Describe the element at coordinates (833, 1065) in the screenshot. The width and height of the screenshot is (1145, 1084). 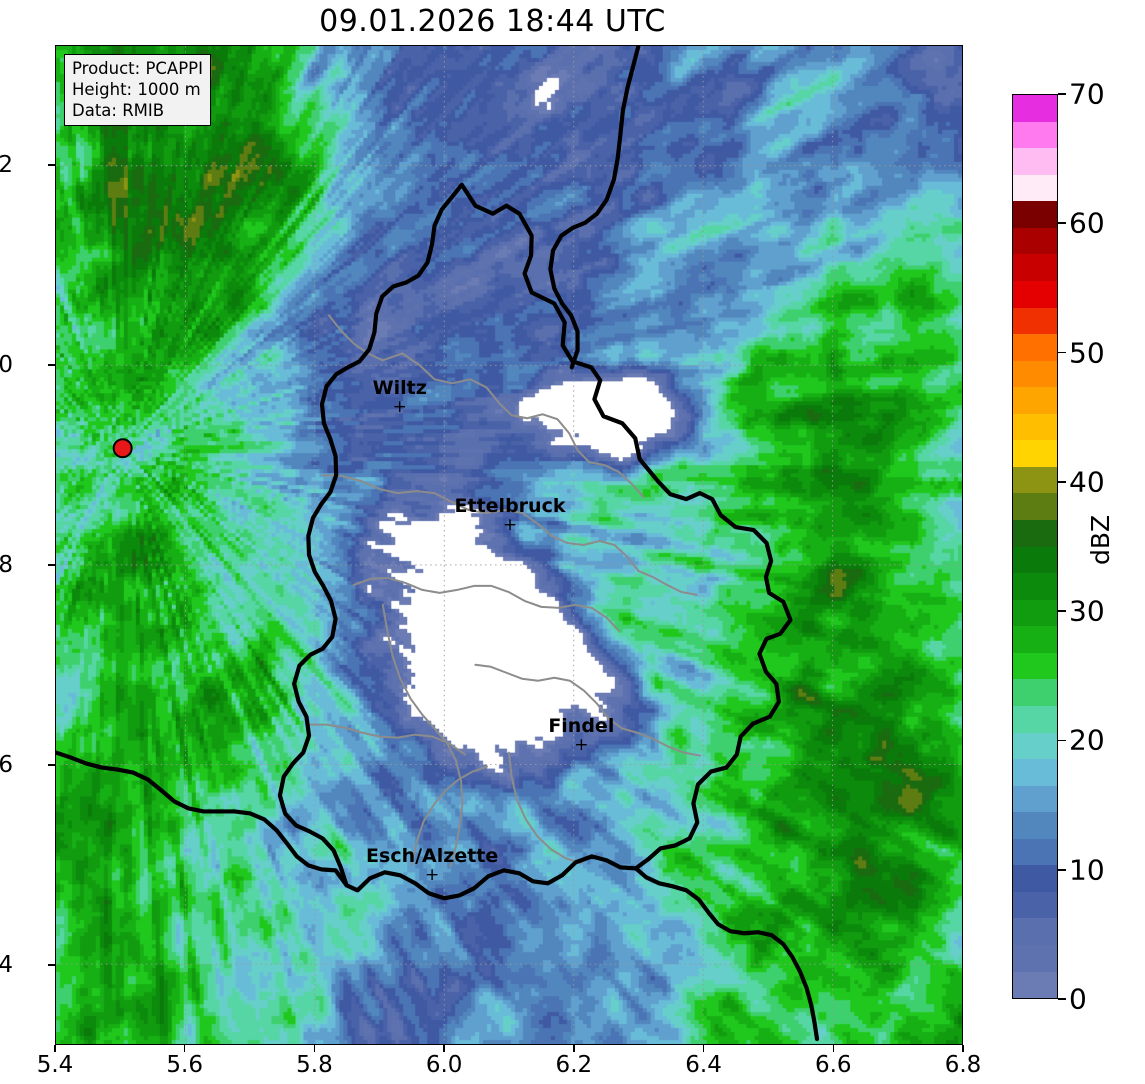
I see `x-axis-tick-label: 6.6` at that location.